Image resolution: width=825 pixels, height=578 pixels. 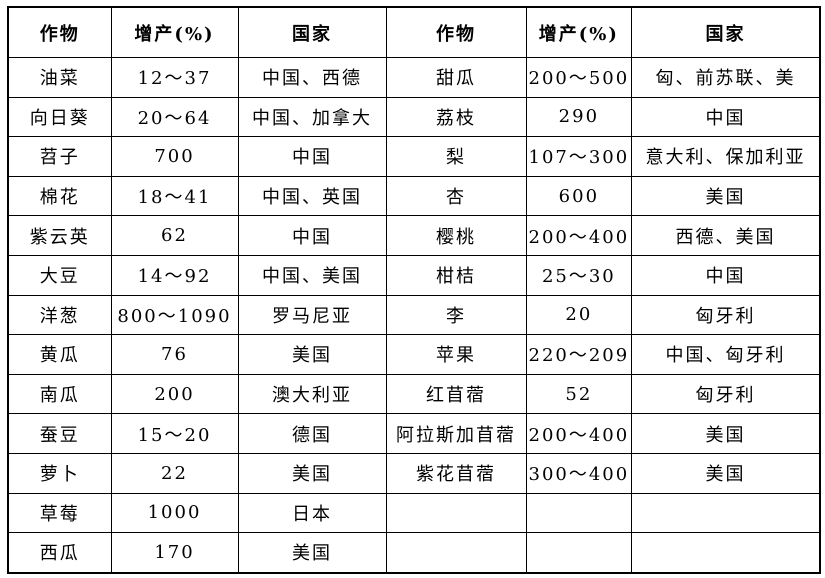 I want to click on table-row: 苕子 700 中国梨 107～300 意大利、保加利亚, so click(x=414, y=156).